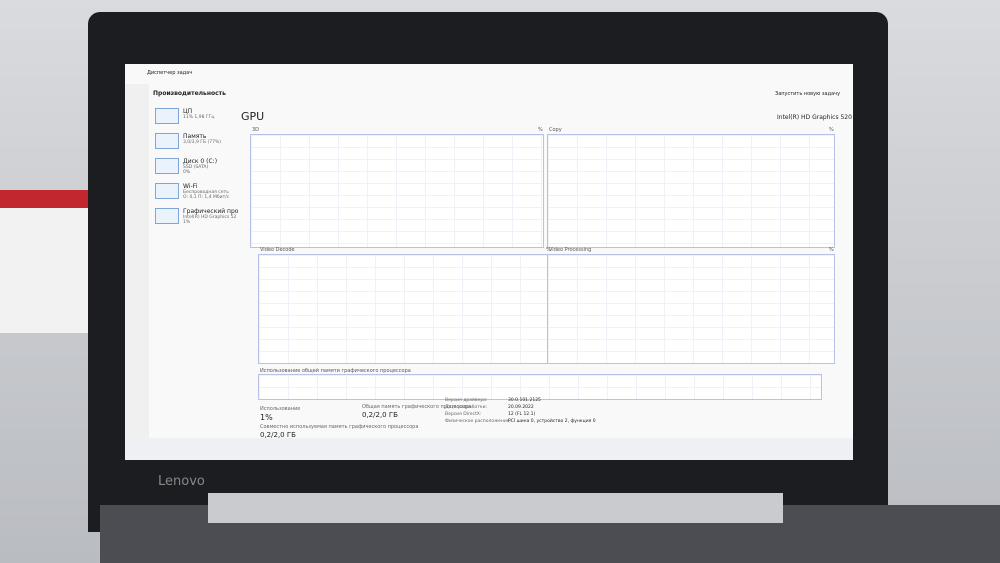  I want to click on detail-value: 12 (FL 12.1), so click(522, 414).